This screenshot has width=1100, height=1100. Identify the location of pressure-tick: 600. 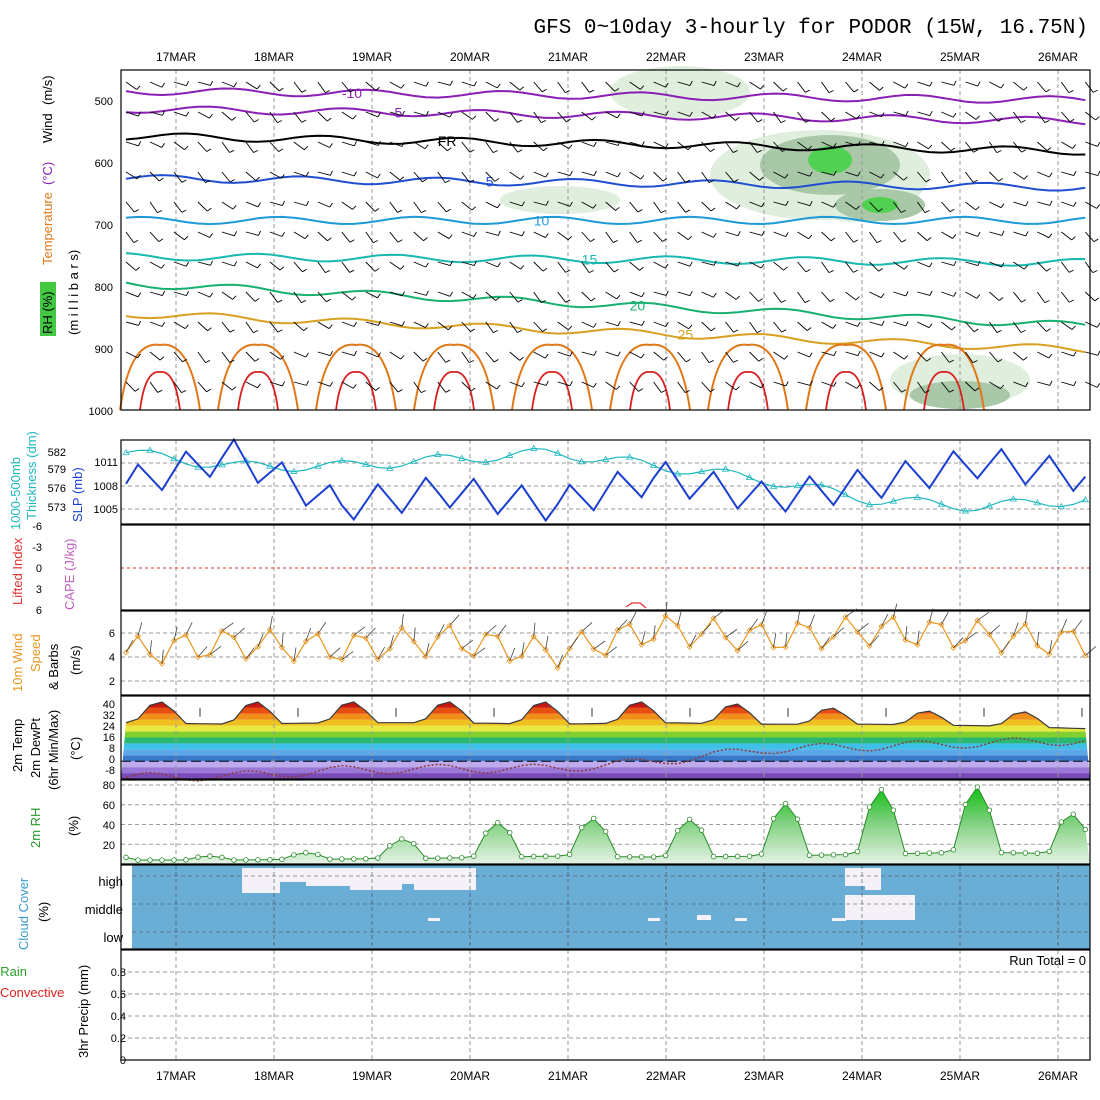
(104, 164).